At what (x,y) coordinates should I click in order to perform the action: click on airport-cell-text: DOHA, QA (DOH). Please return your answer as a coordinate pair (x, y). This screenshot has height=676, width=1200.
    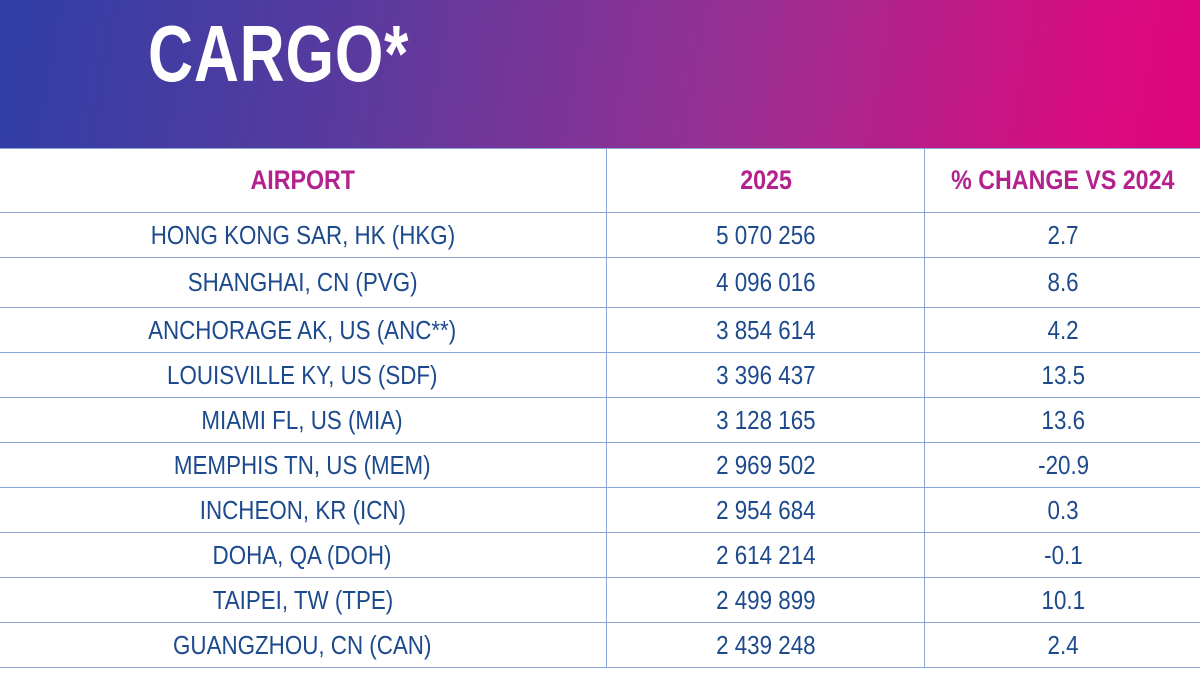
    Looking at the image, I should click on (302, 554).